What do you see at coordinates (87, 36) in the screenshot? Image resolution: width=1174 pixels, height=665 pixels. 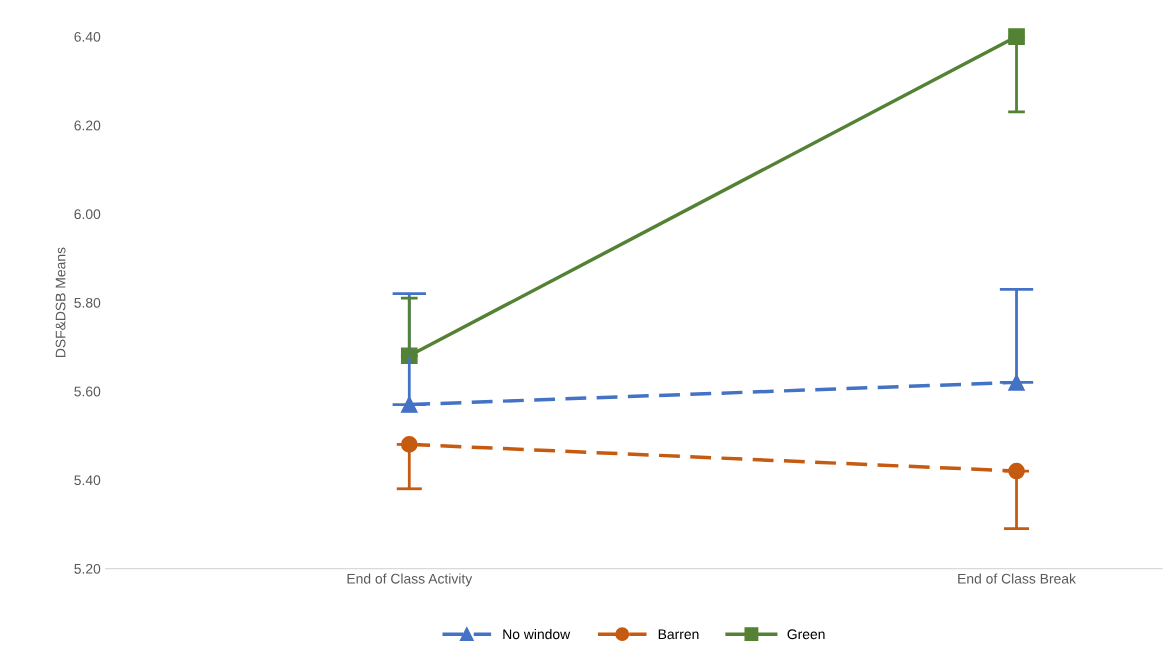 I see `y-tick-label: 6.40` at bounding box center [87, 36].